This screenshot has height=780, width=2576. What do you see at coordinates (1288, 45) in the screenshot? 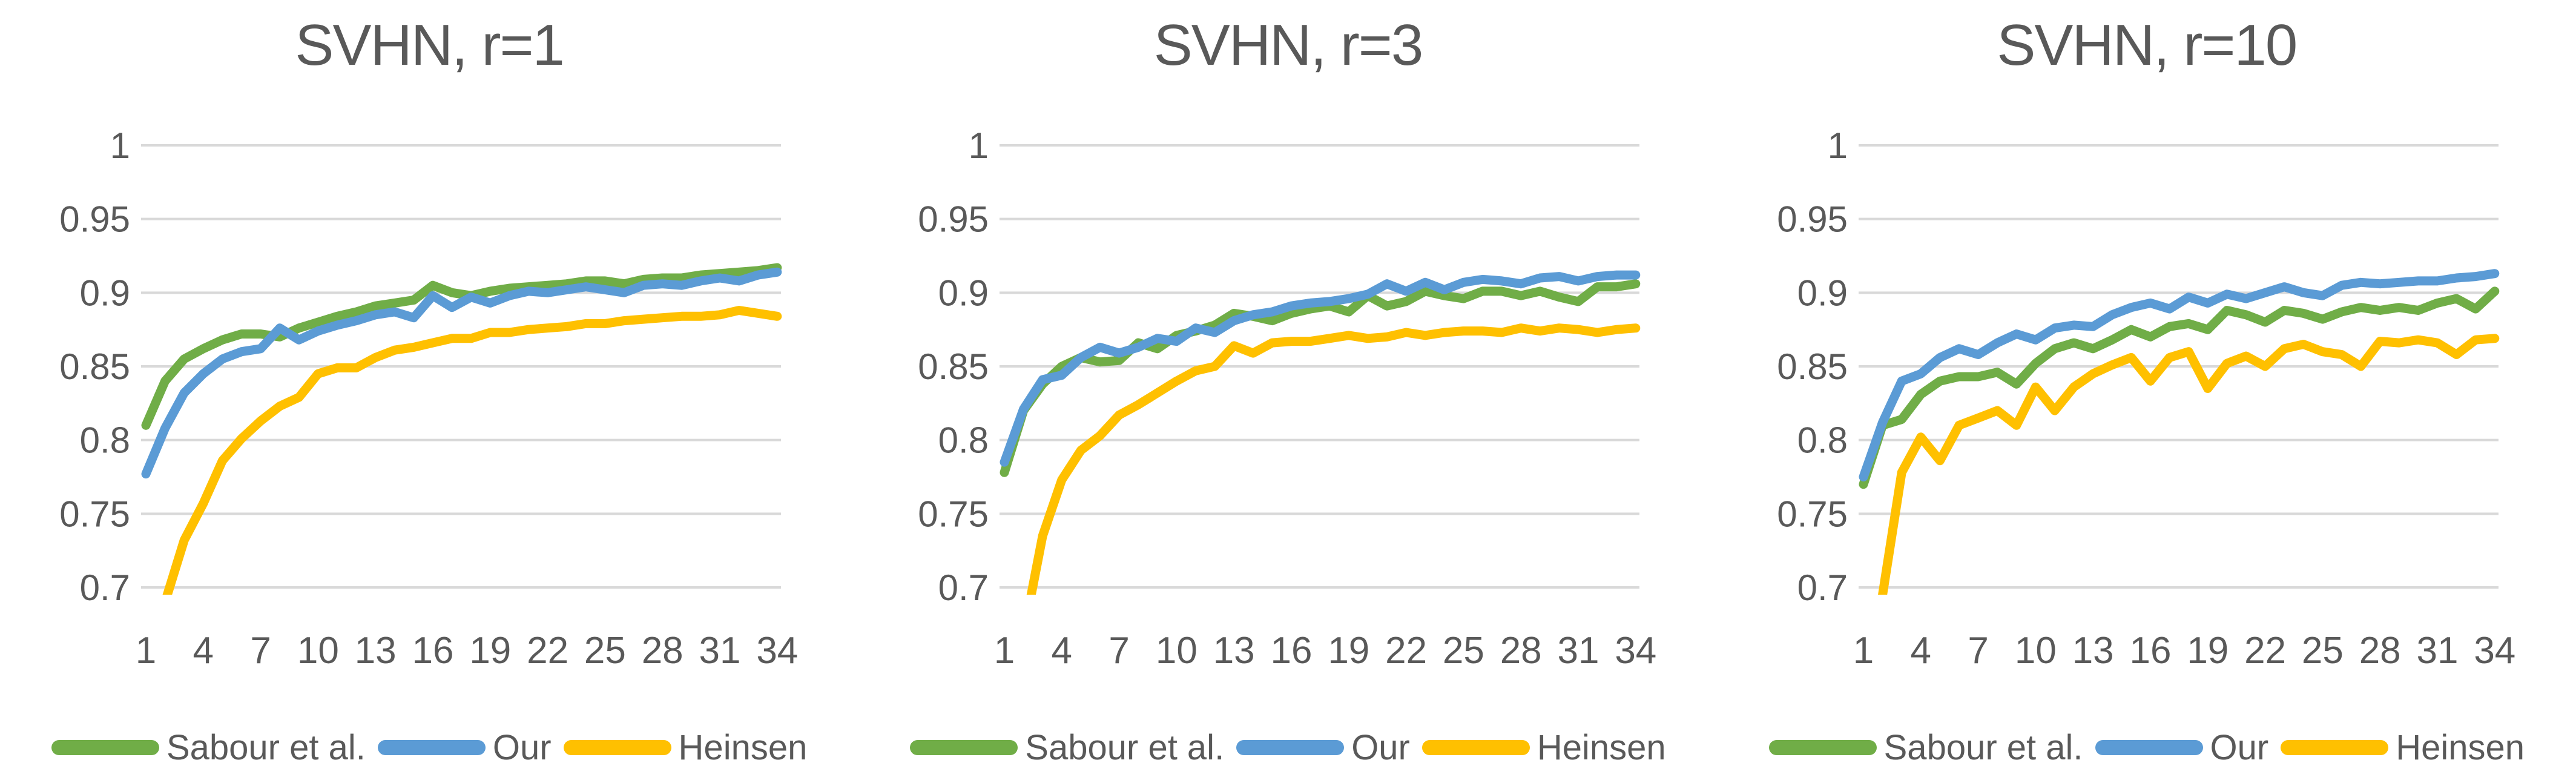
I see `chart-title: SVHN, r=3` at bounding box center [1288, 45].